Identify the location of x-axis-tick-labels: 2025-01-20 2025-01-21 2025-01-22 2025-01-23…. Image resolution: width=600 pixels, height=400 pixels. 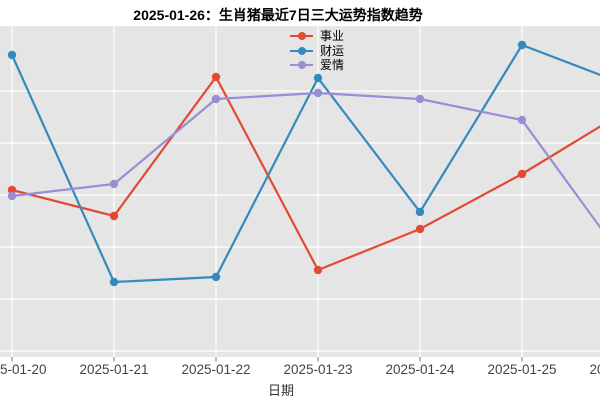
(300, 370).